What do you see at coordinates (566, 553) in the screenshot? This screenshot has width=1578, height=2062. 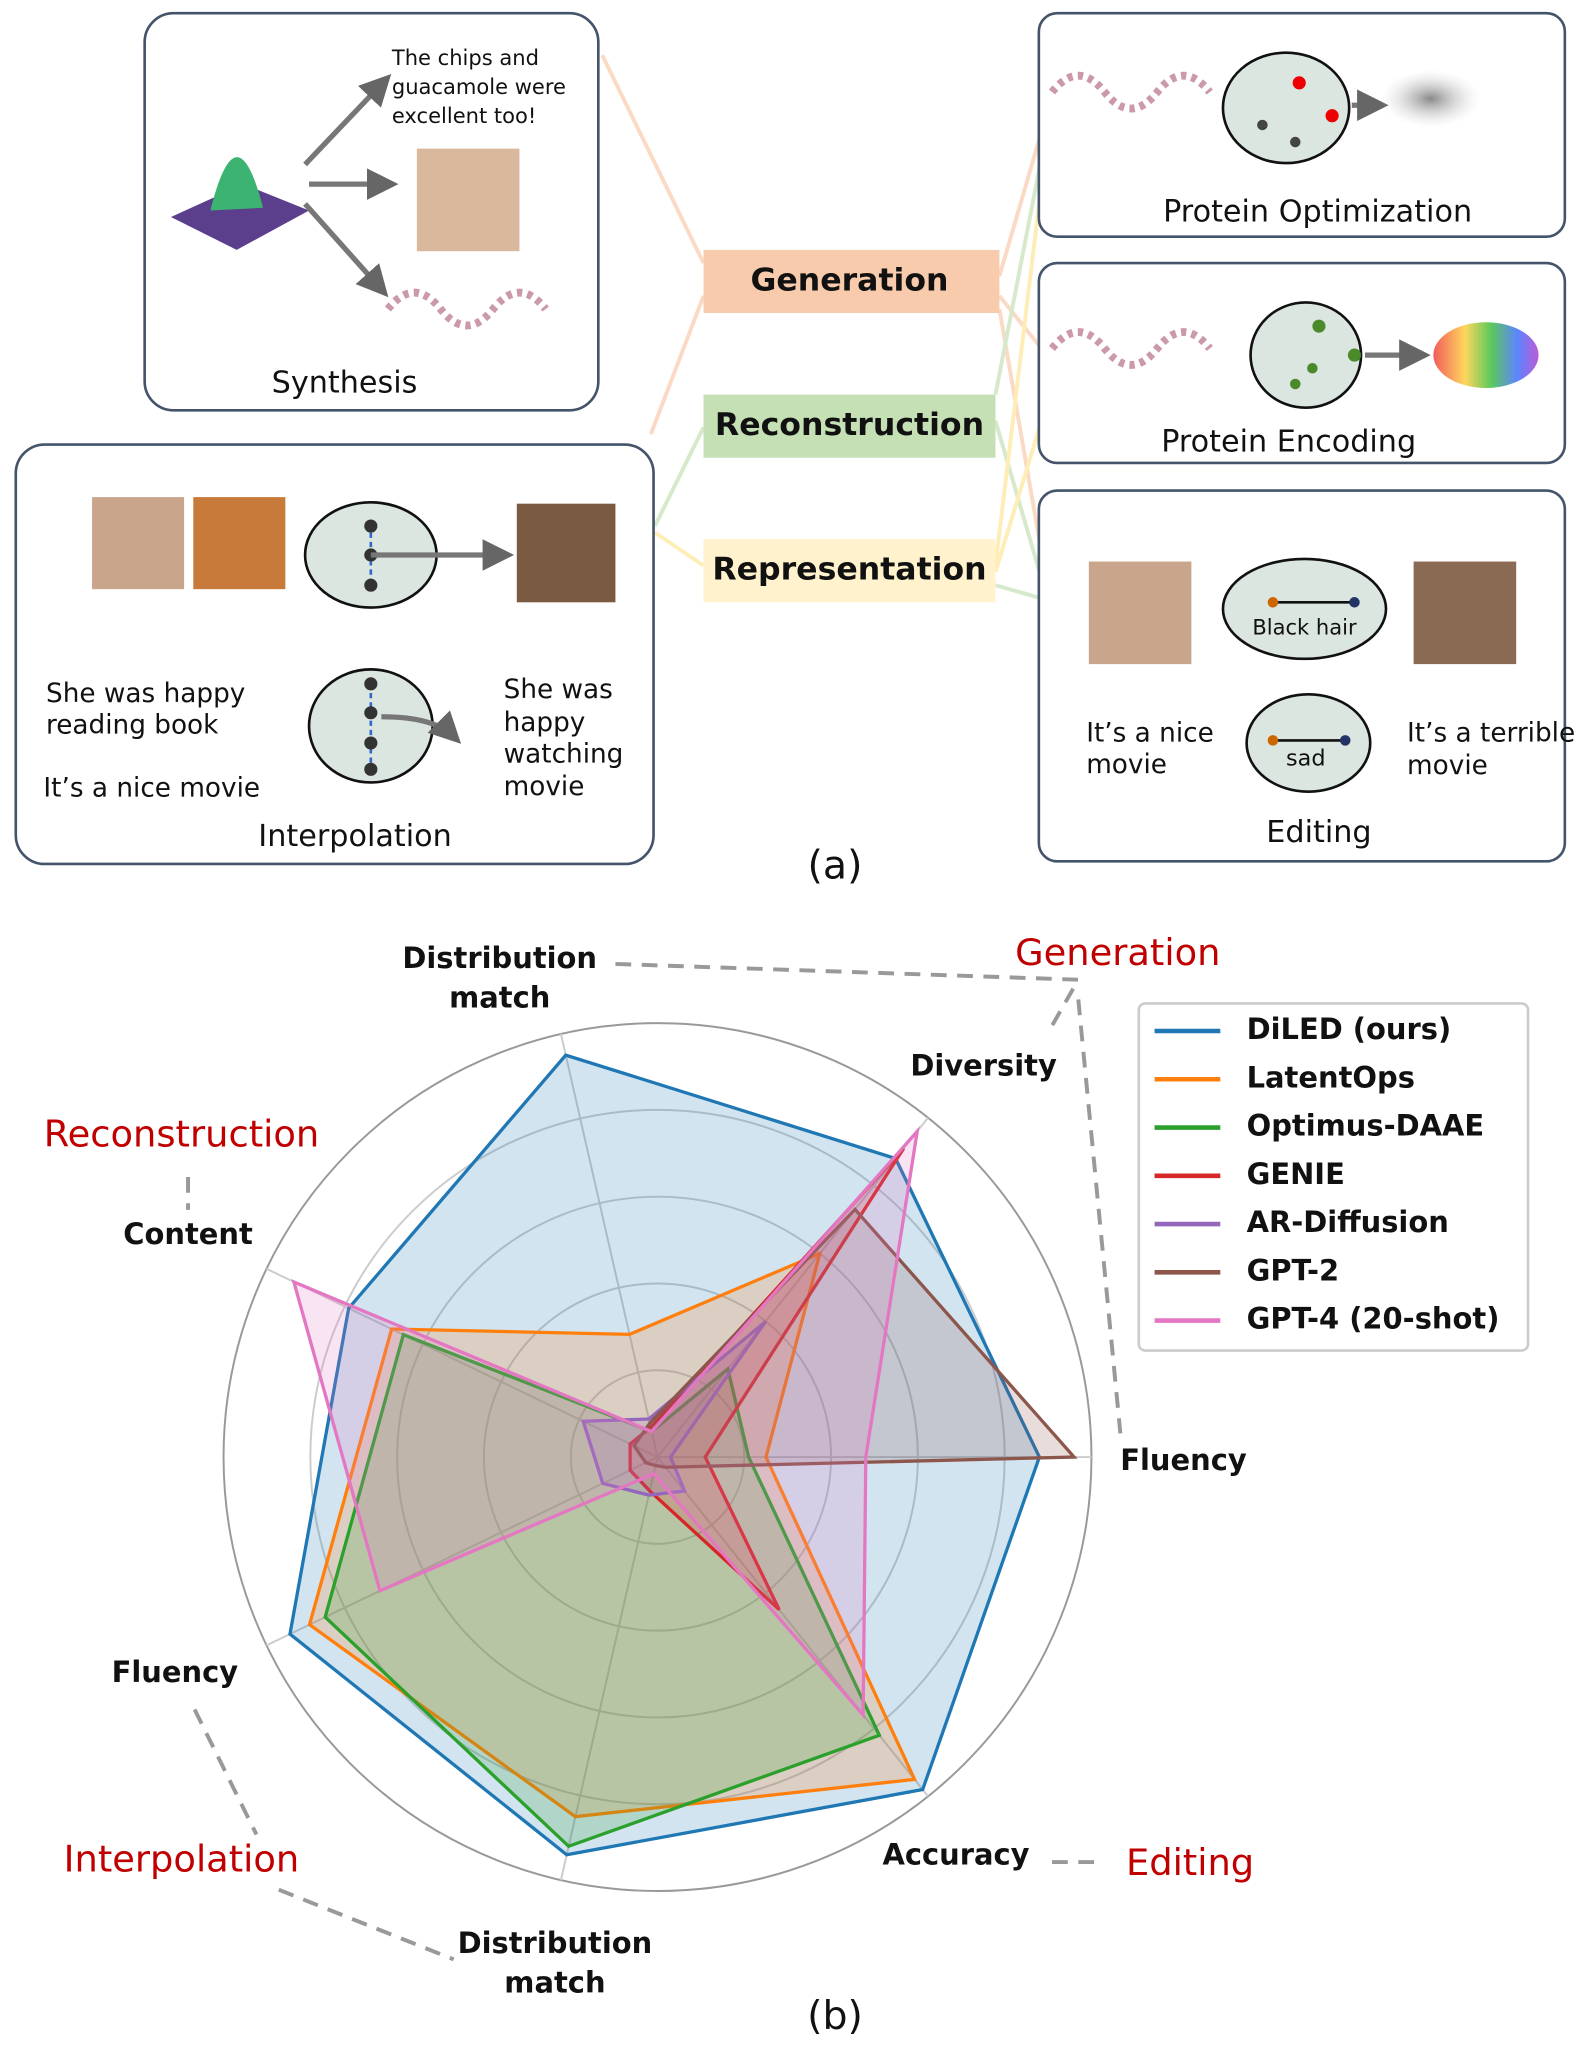 I see `output-image` at bounding box center [566, 553].